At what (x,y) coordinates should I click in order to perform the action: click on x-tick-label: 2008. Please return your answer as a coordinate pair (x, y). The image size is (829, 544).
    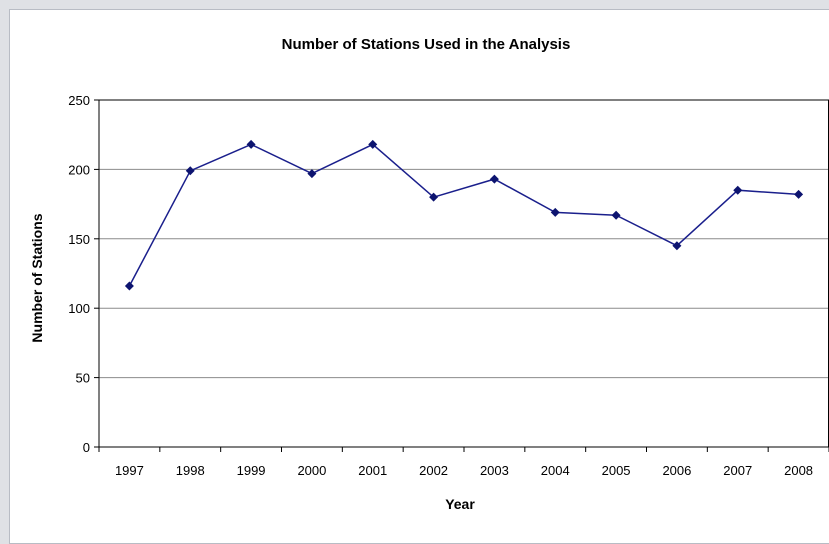
    Looking at the image, I should click on (798, 470).